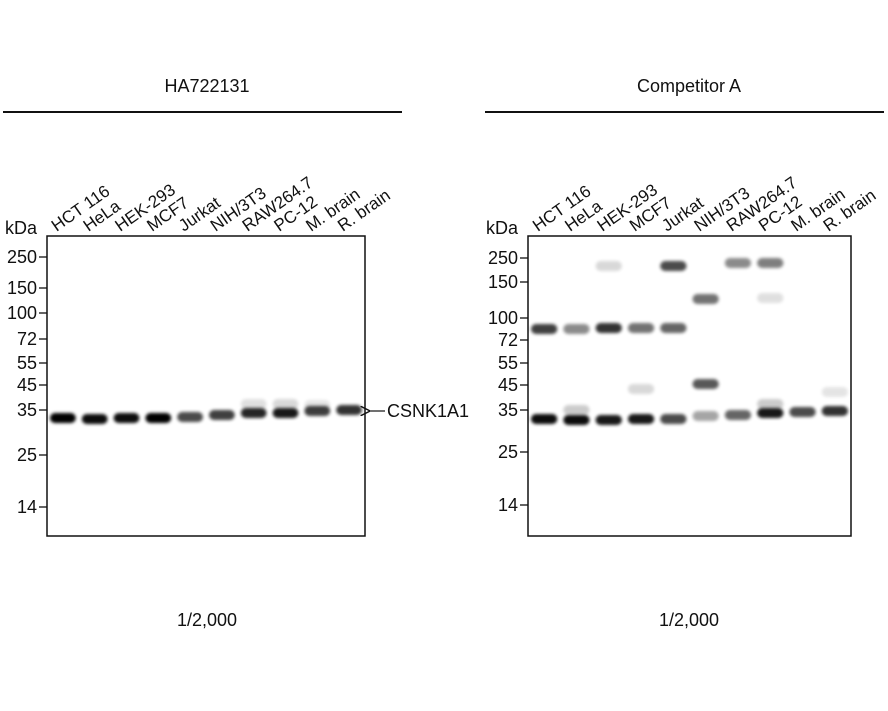 This screenshot has width=888, height=711. Describe the element at coordinates (428, 411) in the screenshot. I see `target-label: CSNK1A1` at that location.